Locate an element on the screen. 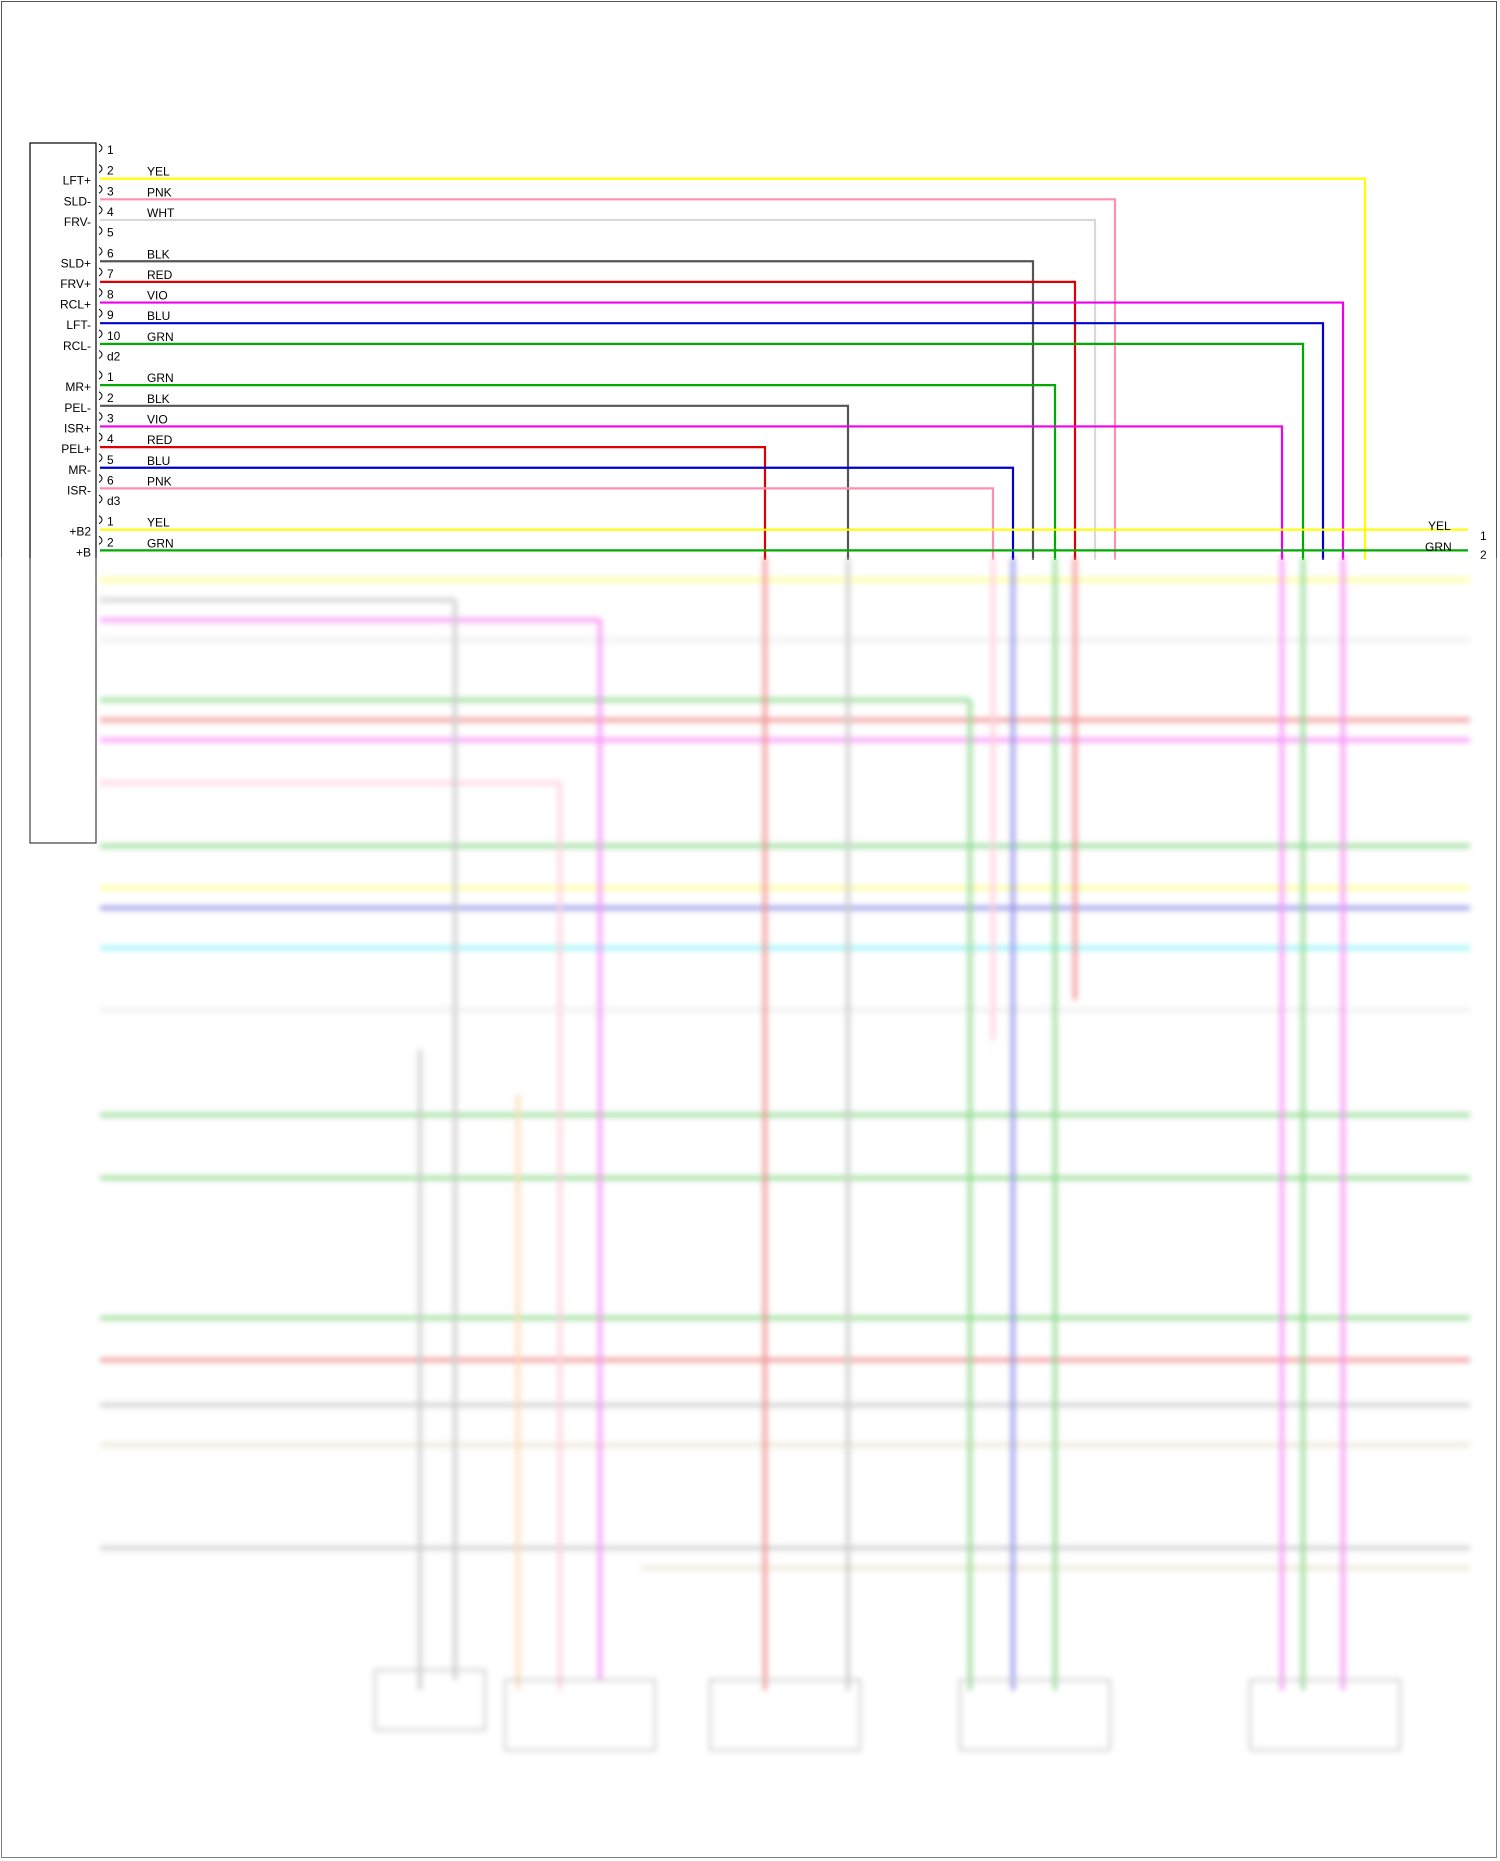  signal-label: ISR+ is located at coordinates (77, 428).